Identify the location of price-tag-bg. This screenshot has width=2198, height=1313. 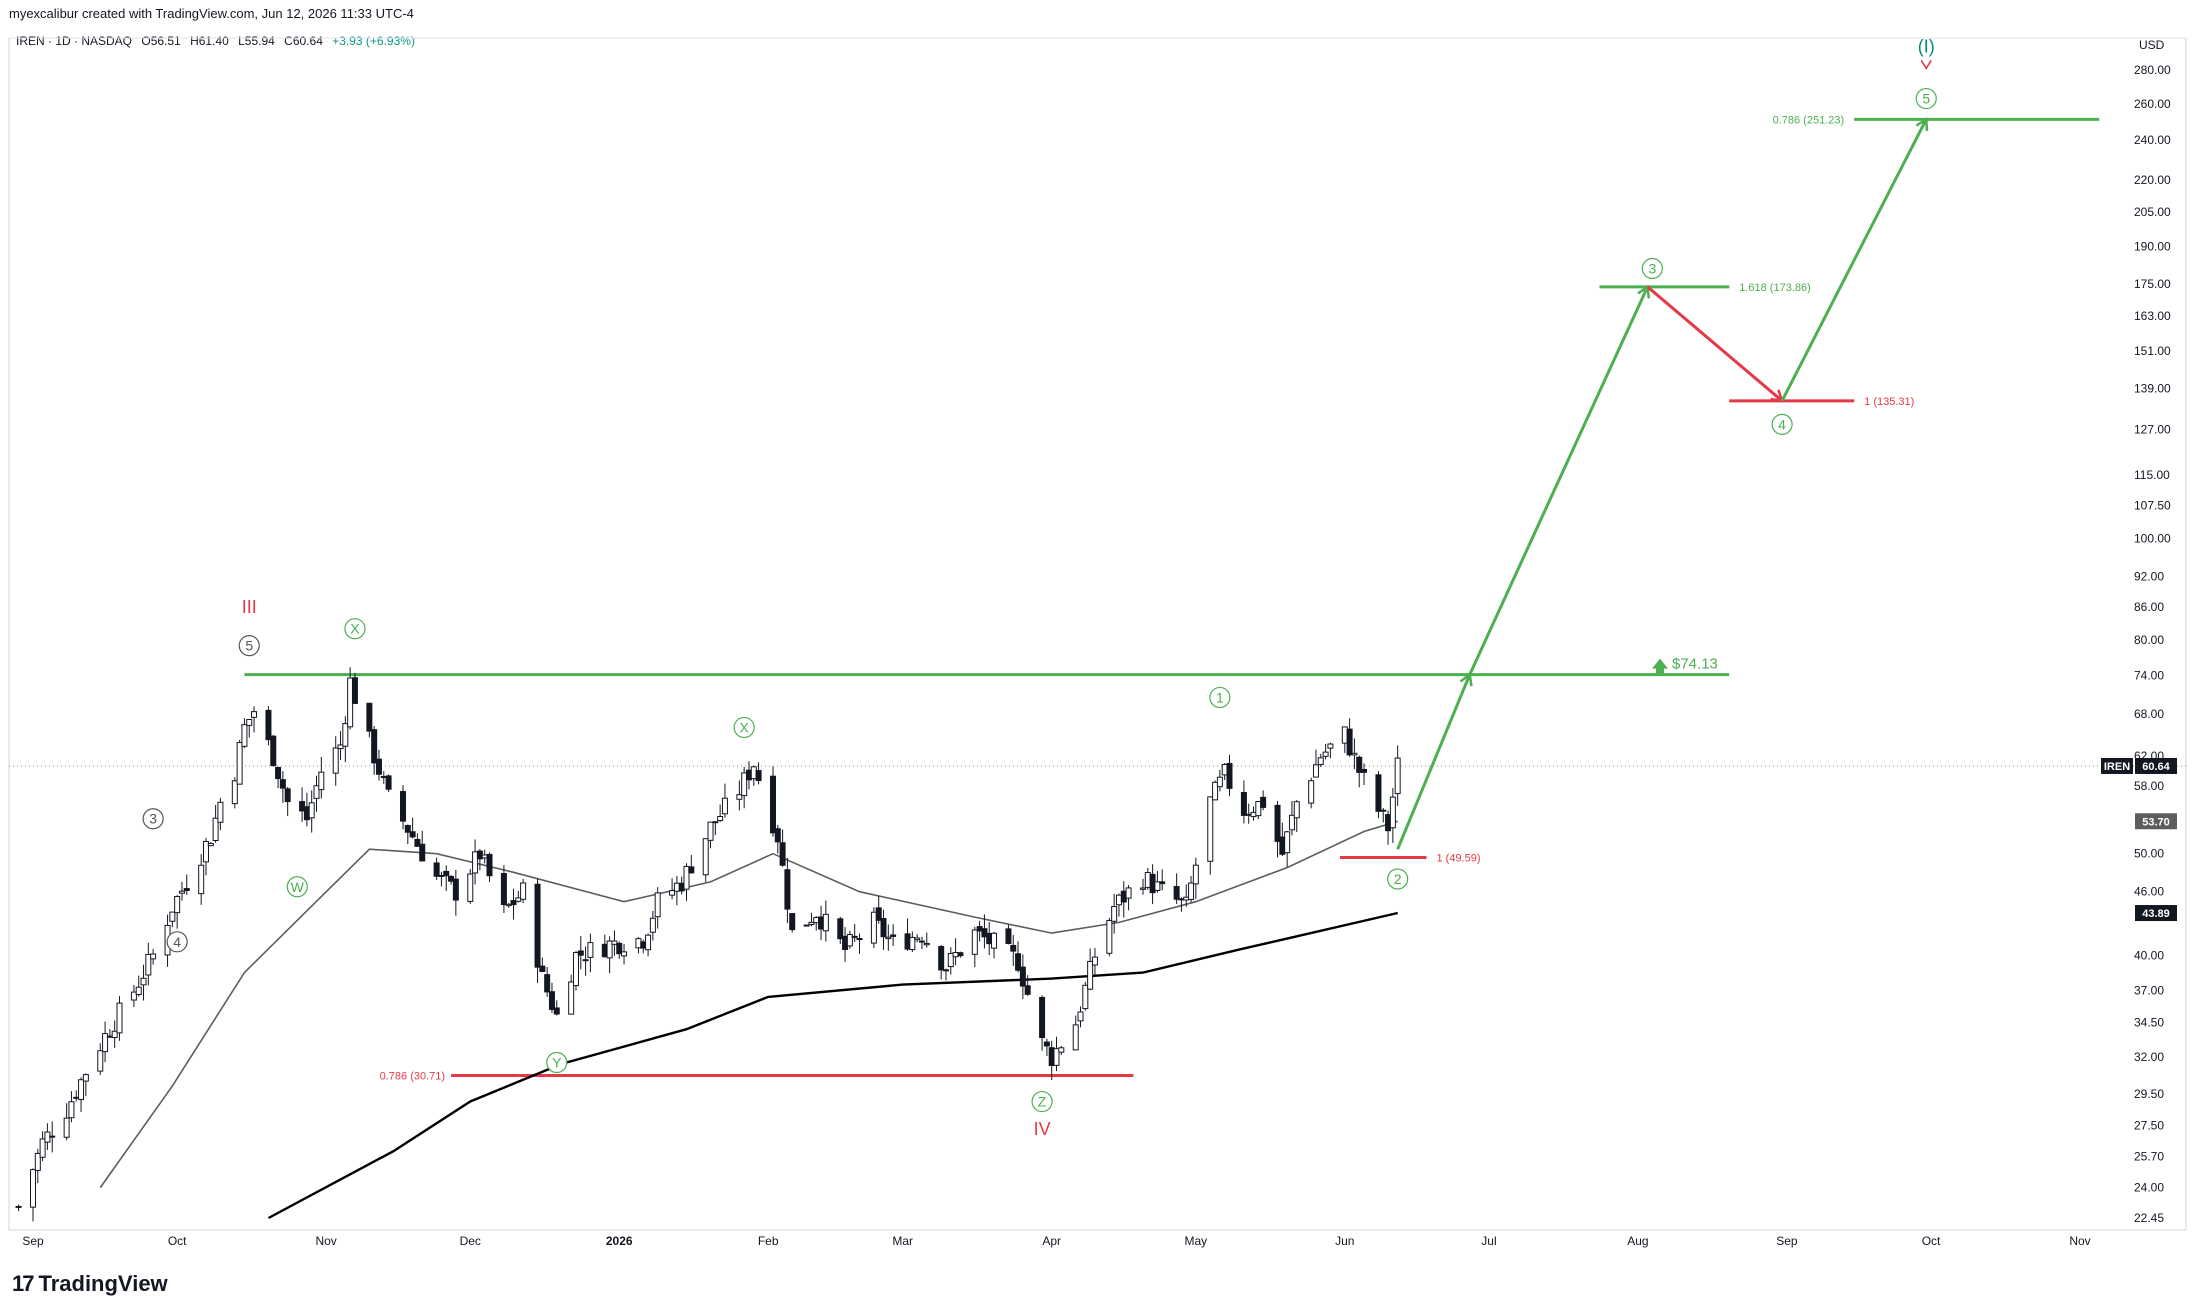
(2156, 913).